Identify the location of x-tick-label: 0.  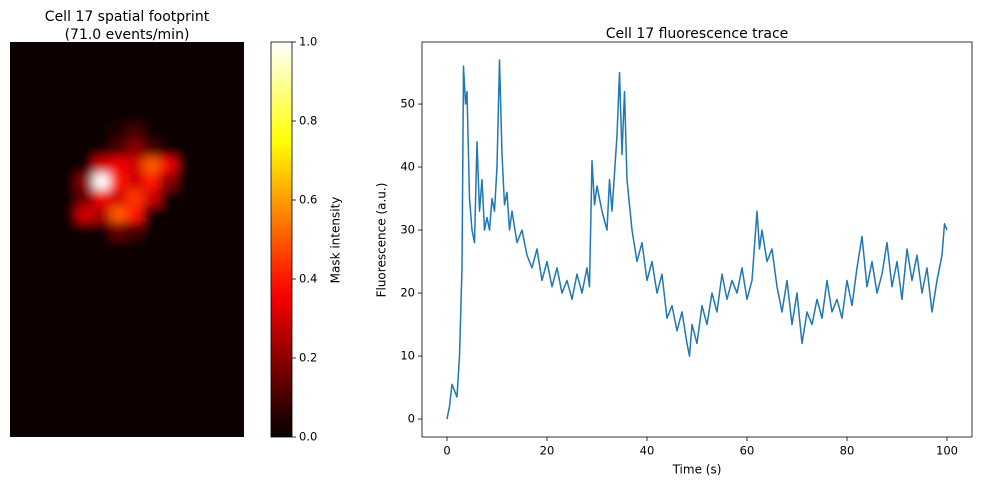
(446, 451).